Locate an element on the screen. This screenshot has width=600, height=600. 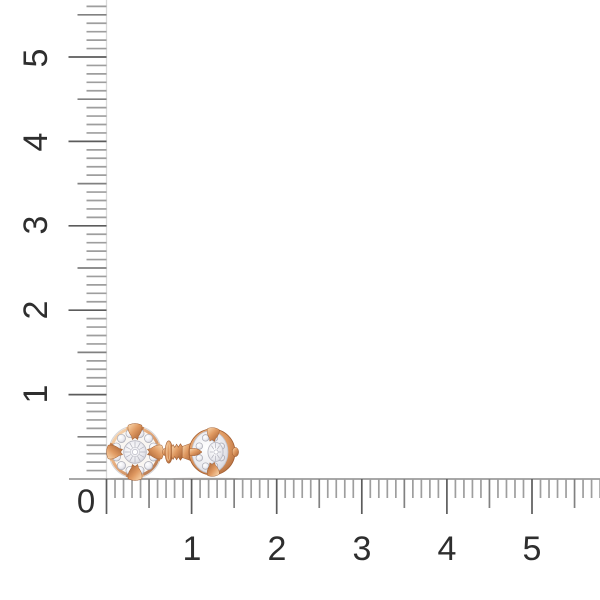
h-ruler-label-3: 3 is located at coordinates (362, 549).